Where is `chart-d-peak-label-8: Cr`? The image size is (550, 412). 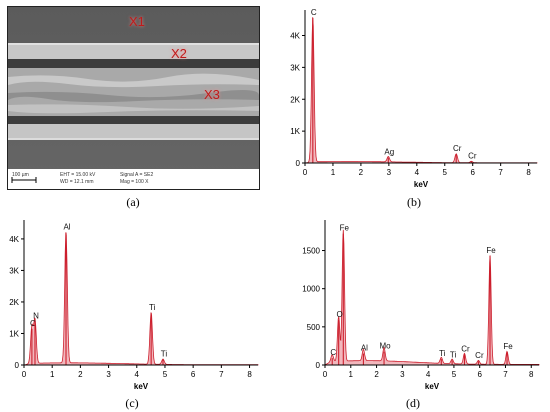
chart-d-peak-label-8: Cr is located at coordinates (479, 355).